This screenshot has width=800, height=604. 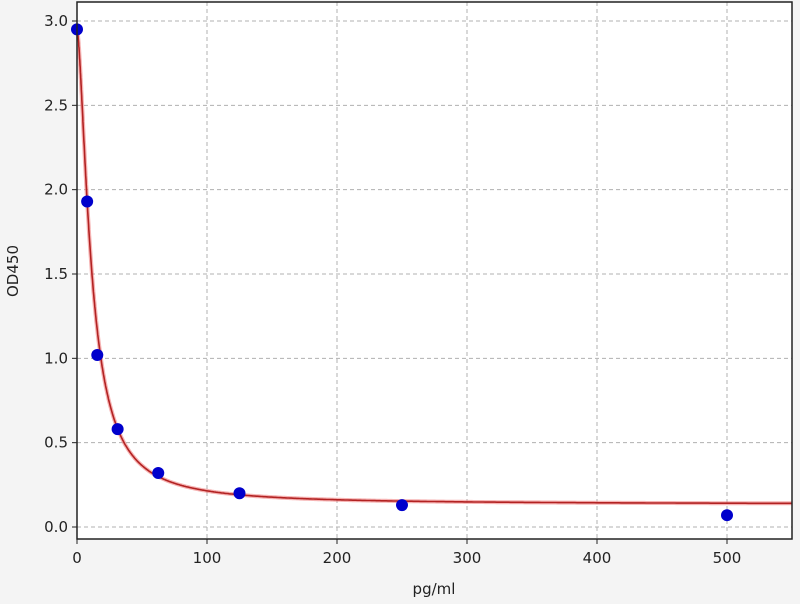 I want to click on y-tick-label: 1.0, so click(x=56, y=358).